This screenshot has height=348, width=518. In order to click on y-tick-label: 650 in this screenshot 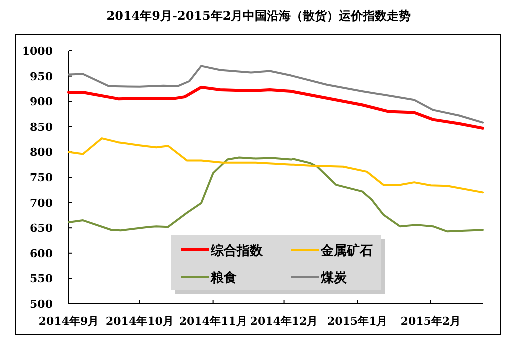, I will do `click(42, 229)`.